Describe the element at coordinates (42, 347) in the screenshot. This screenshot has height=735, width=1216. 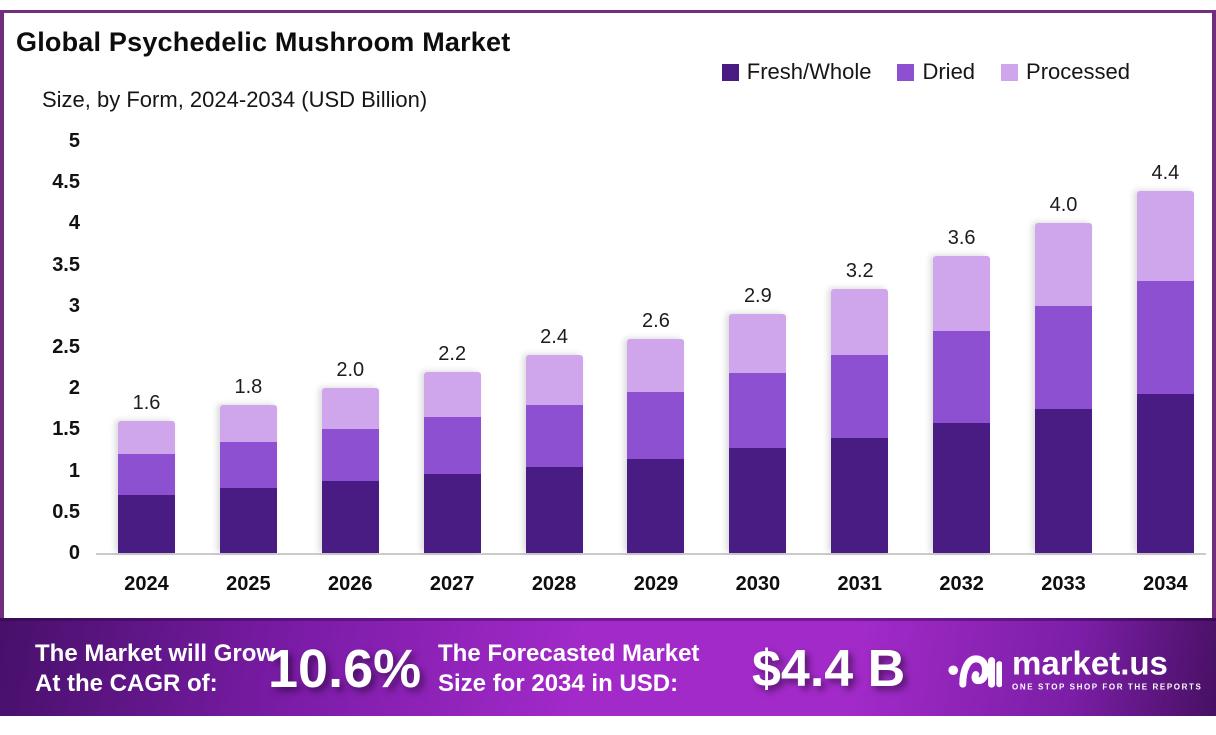
I see `y-axis: 5 4.5 4 3.5 3 2.5 2 1.5 1 0.5 0` at that location.